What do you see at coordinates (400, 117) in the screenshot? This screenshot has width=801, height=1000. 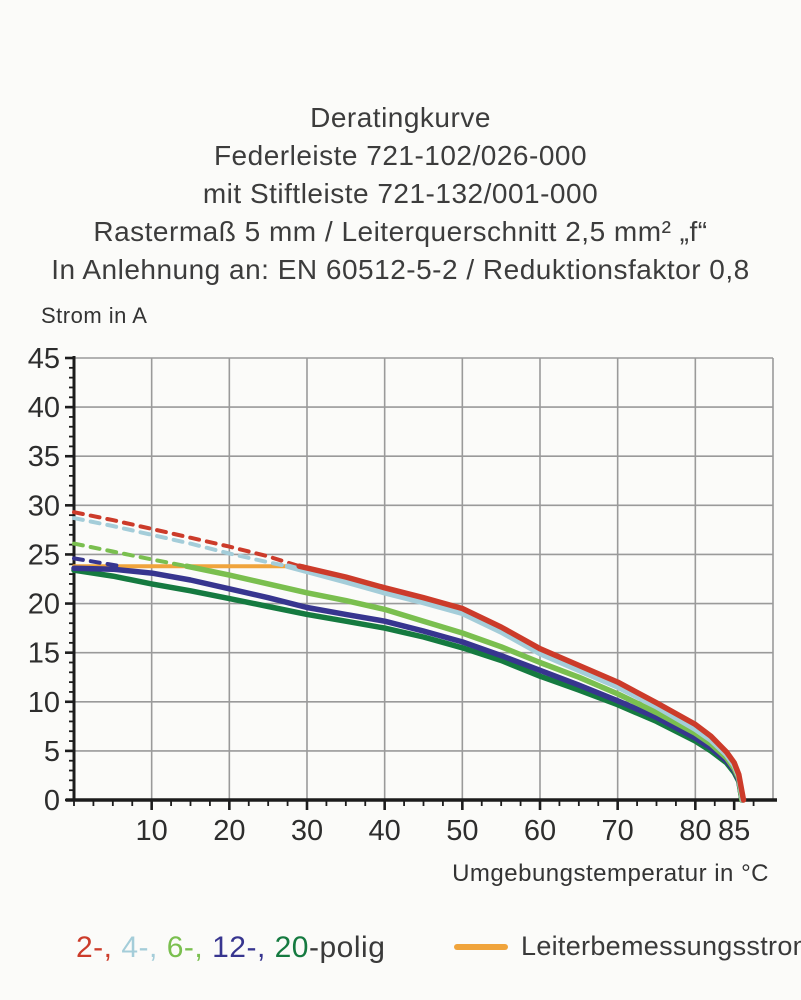 I see `title-line-1: Deratingkurve` at bounding box center [400, 117].